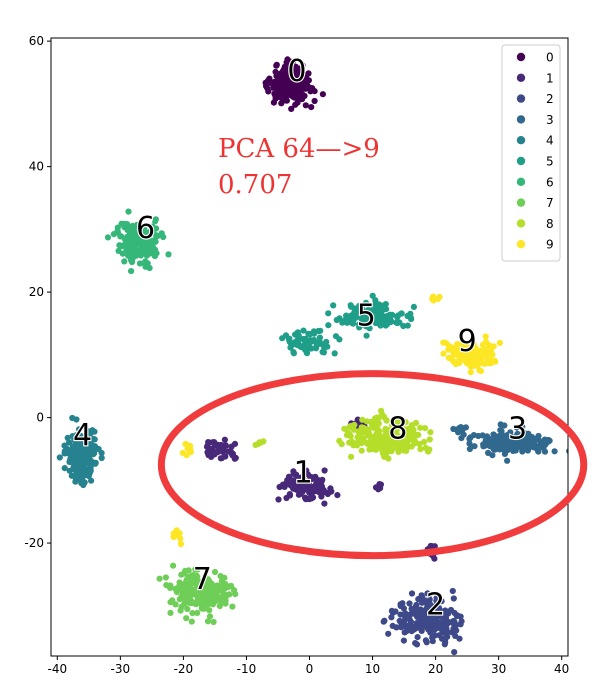  I want to click on x-tick-label: 40, so click(561, 669).